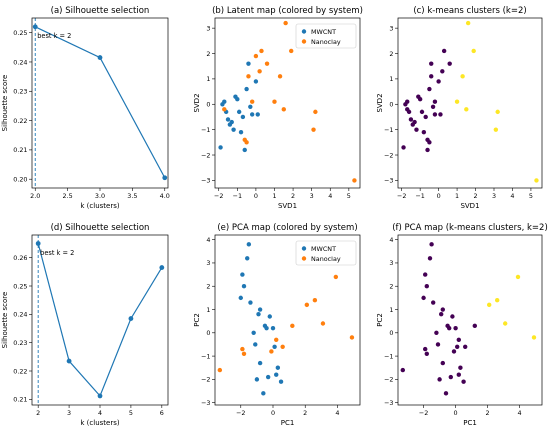  I want to click on legend-label: Nanoclay, so click(326, 42).